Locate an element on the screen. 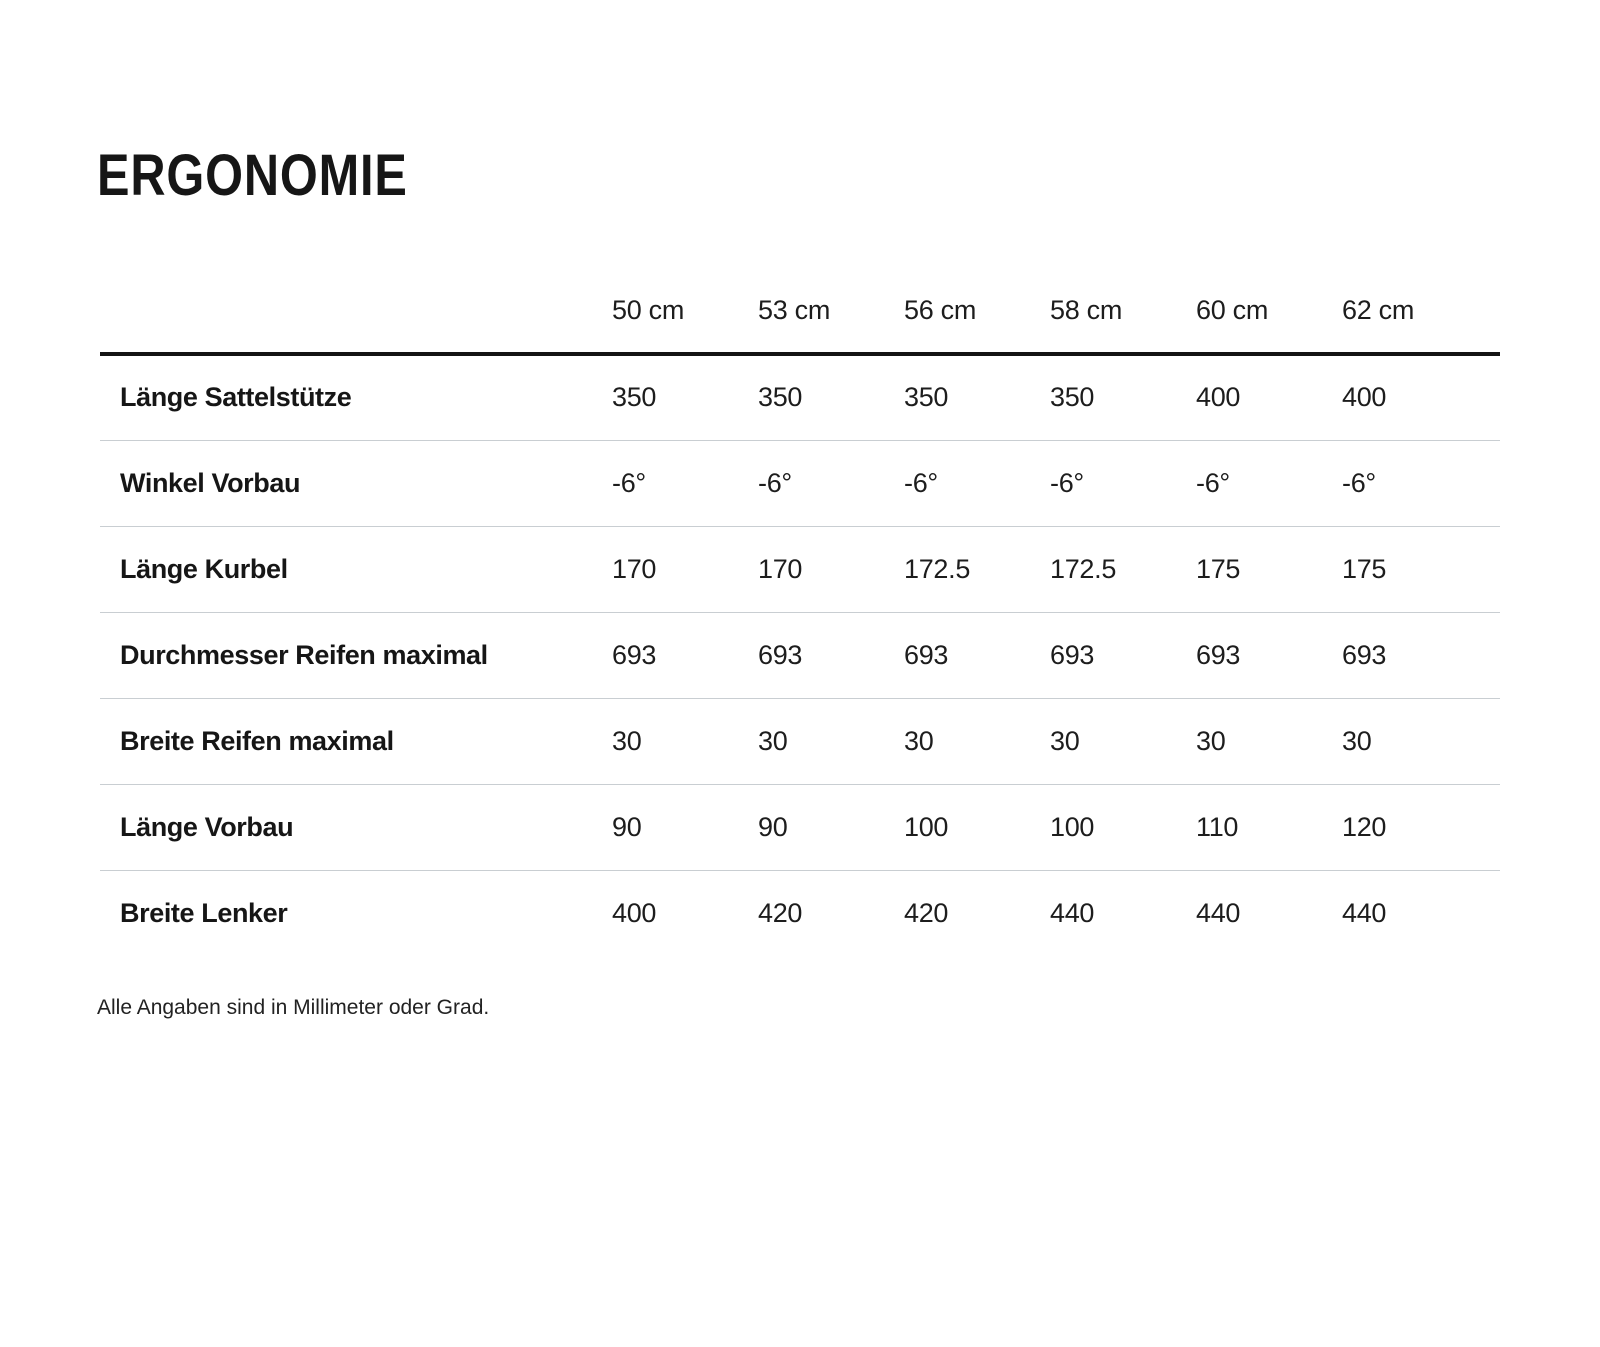 The height and width of the screenshot is (1347, 1600). table-row: Winkel Vorbau -6° -6° -6° -6° -6° -6° is located at coordinates (800, 482).